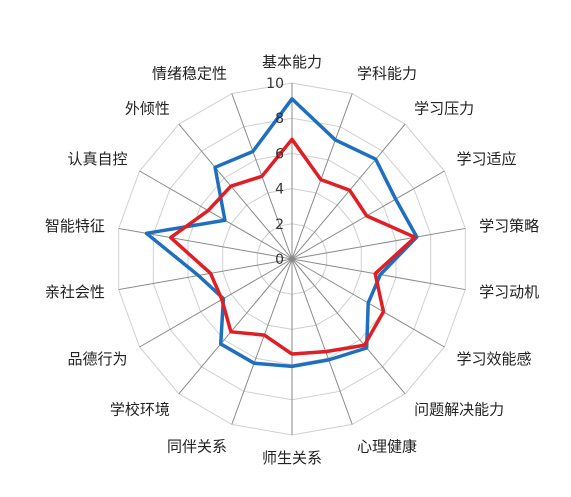 This screenshot has width=571, height=497. What do you see at coordinates (97, 159) in the screenshot?
I see `axis-label: 认真自控` at bounding box center [97, 159].